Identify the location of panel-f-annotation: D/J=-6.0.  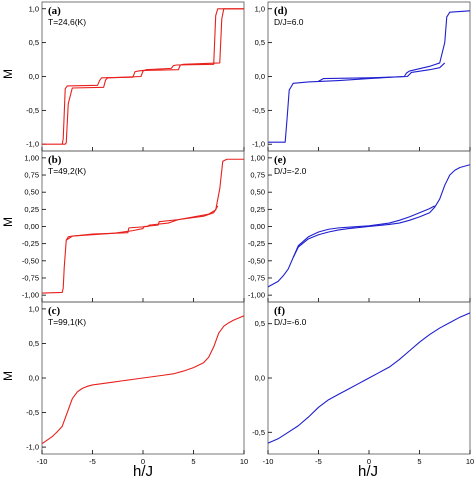
(290, 322).